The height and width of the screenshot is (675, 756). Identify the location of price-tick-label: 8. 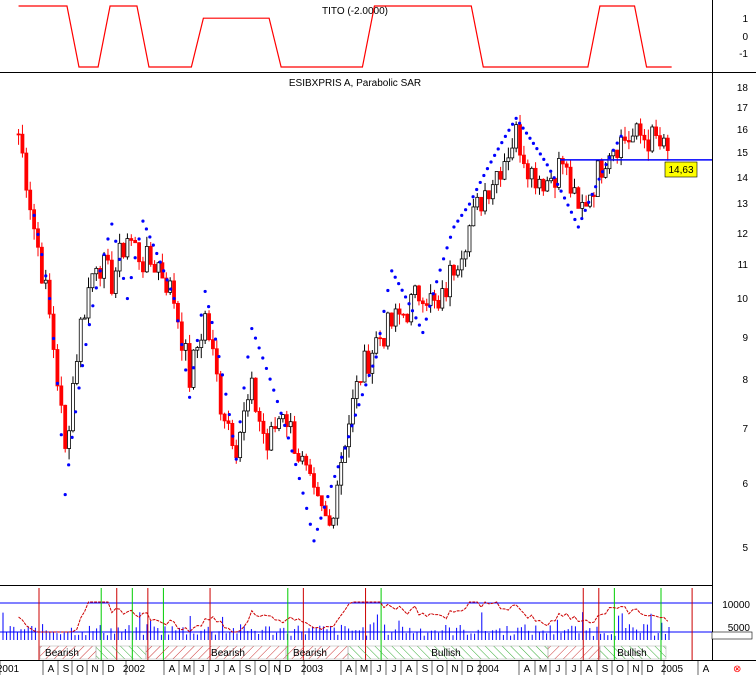
(745, 380).